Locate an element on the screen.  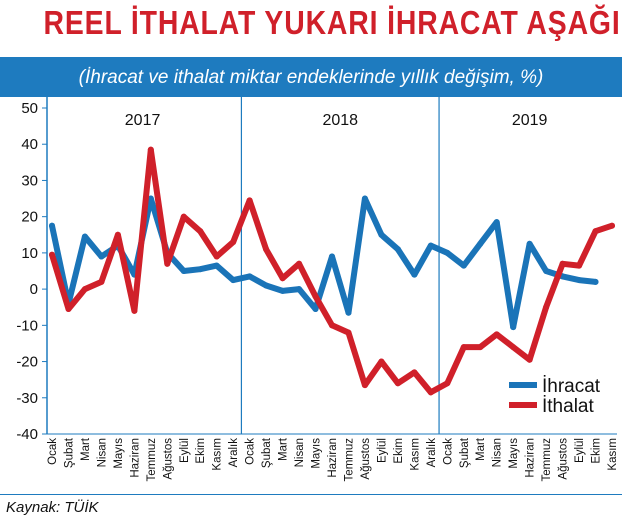
x-tick-label: Kasım is located at coordinates (415, 454).